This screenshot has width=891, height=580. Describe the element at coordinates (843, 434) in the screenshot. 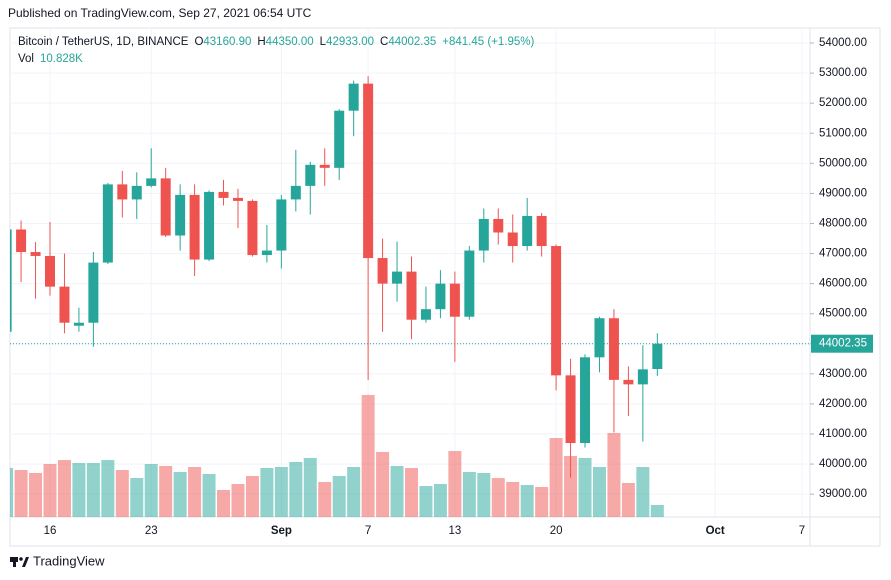

I see `y-tick-label: 41000.00` at that location.